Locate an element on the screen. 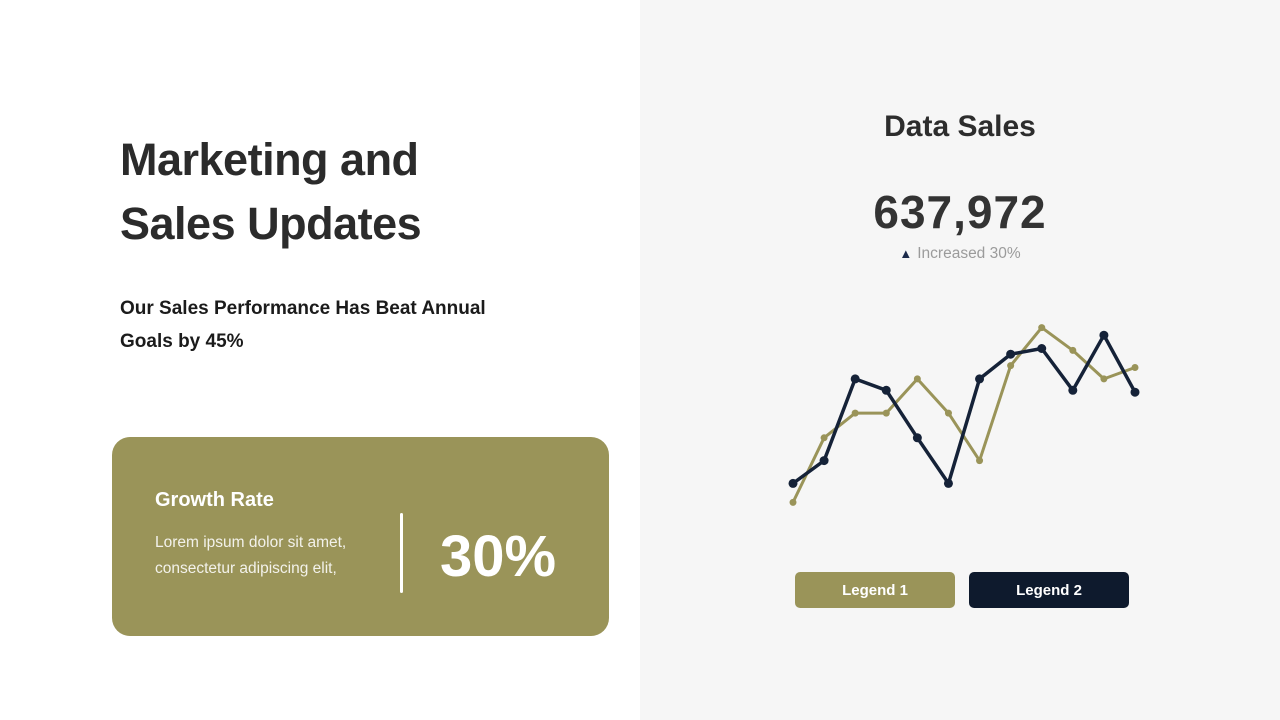  growth-card-heading: Growth Rate is located at coordinates (214, 500).